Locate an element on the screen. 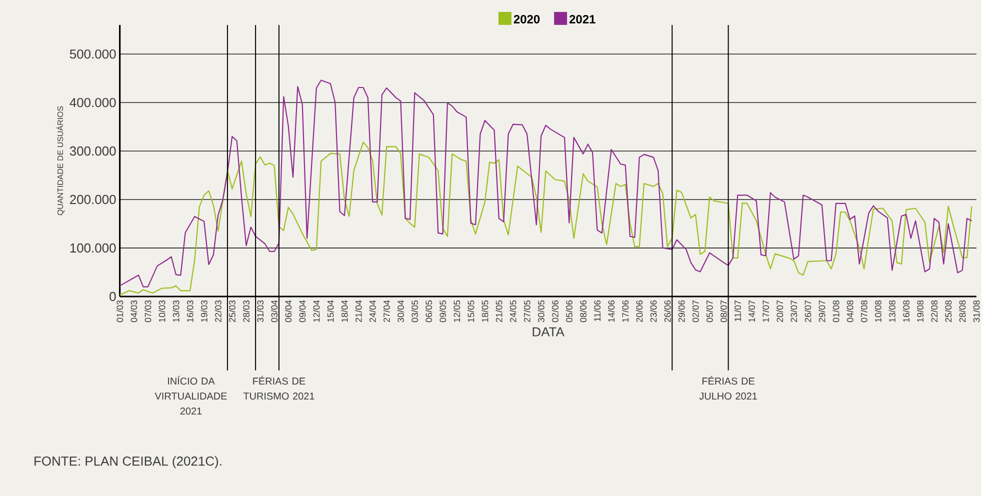  x-tick-label: 05/06 is located at coordinates (569, 311).